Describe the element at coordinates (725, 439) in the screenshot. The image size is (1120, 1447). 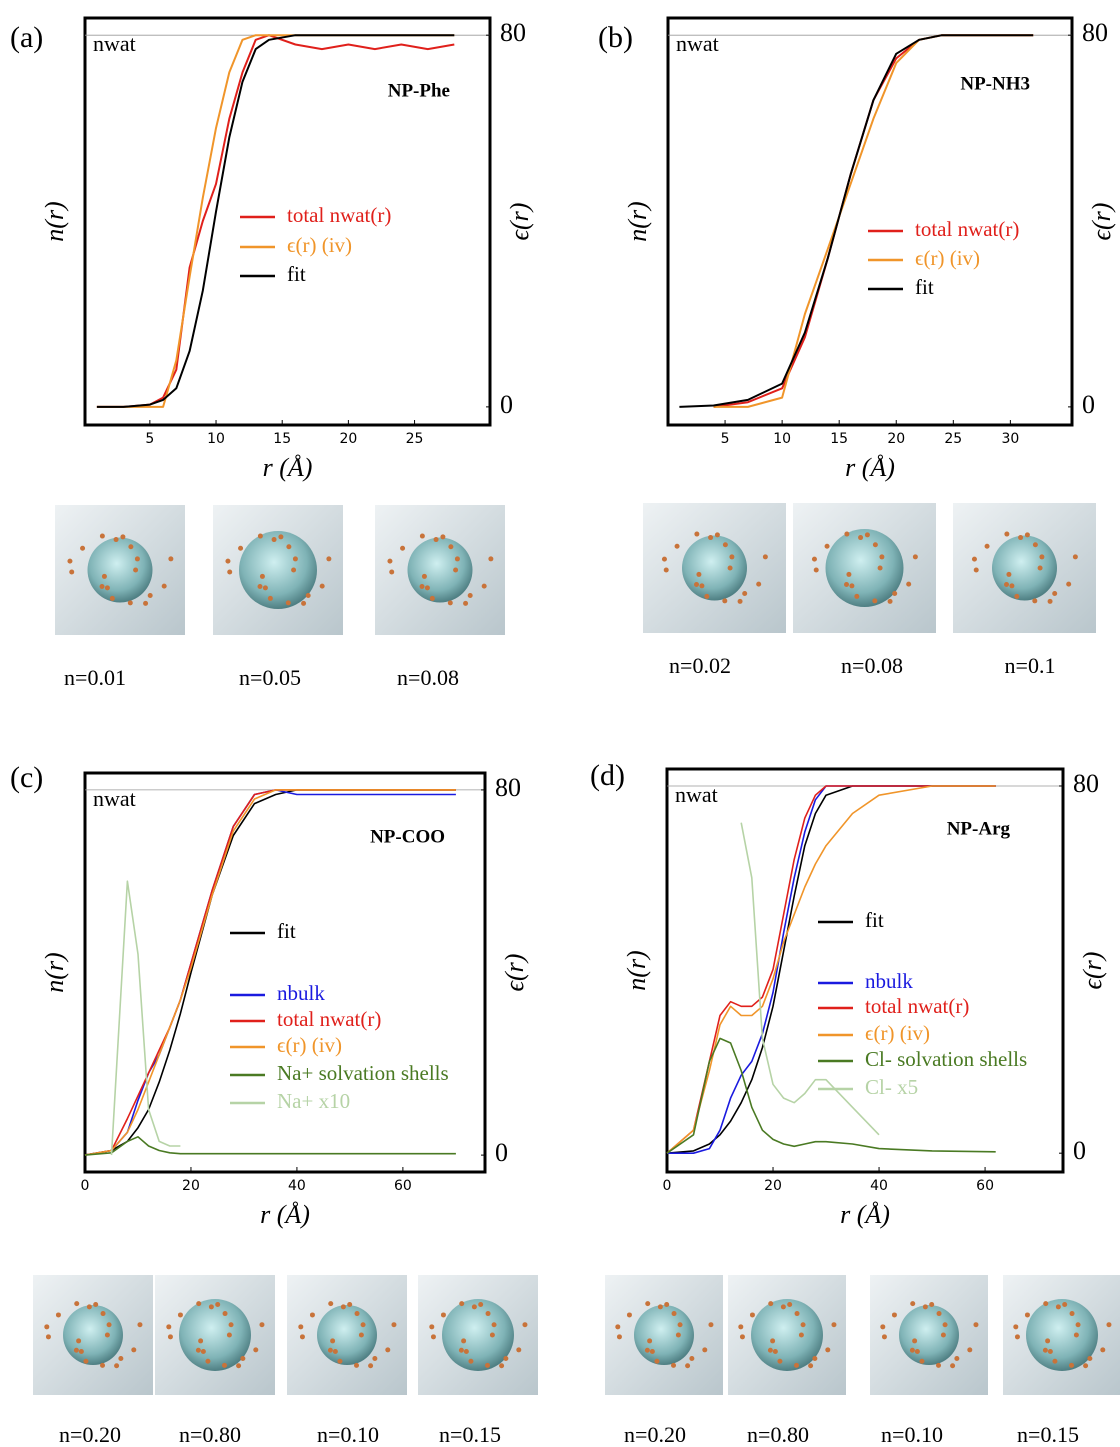
I see `x-tick-label: 5` at that location.